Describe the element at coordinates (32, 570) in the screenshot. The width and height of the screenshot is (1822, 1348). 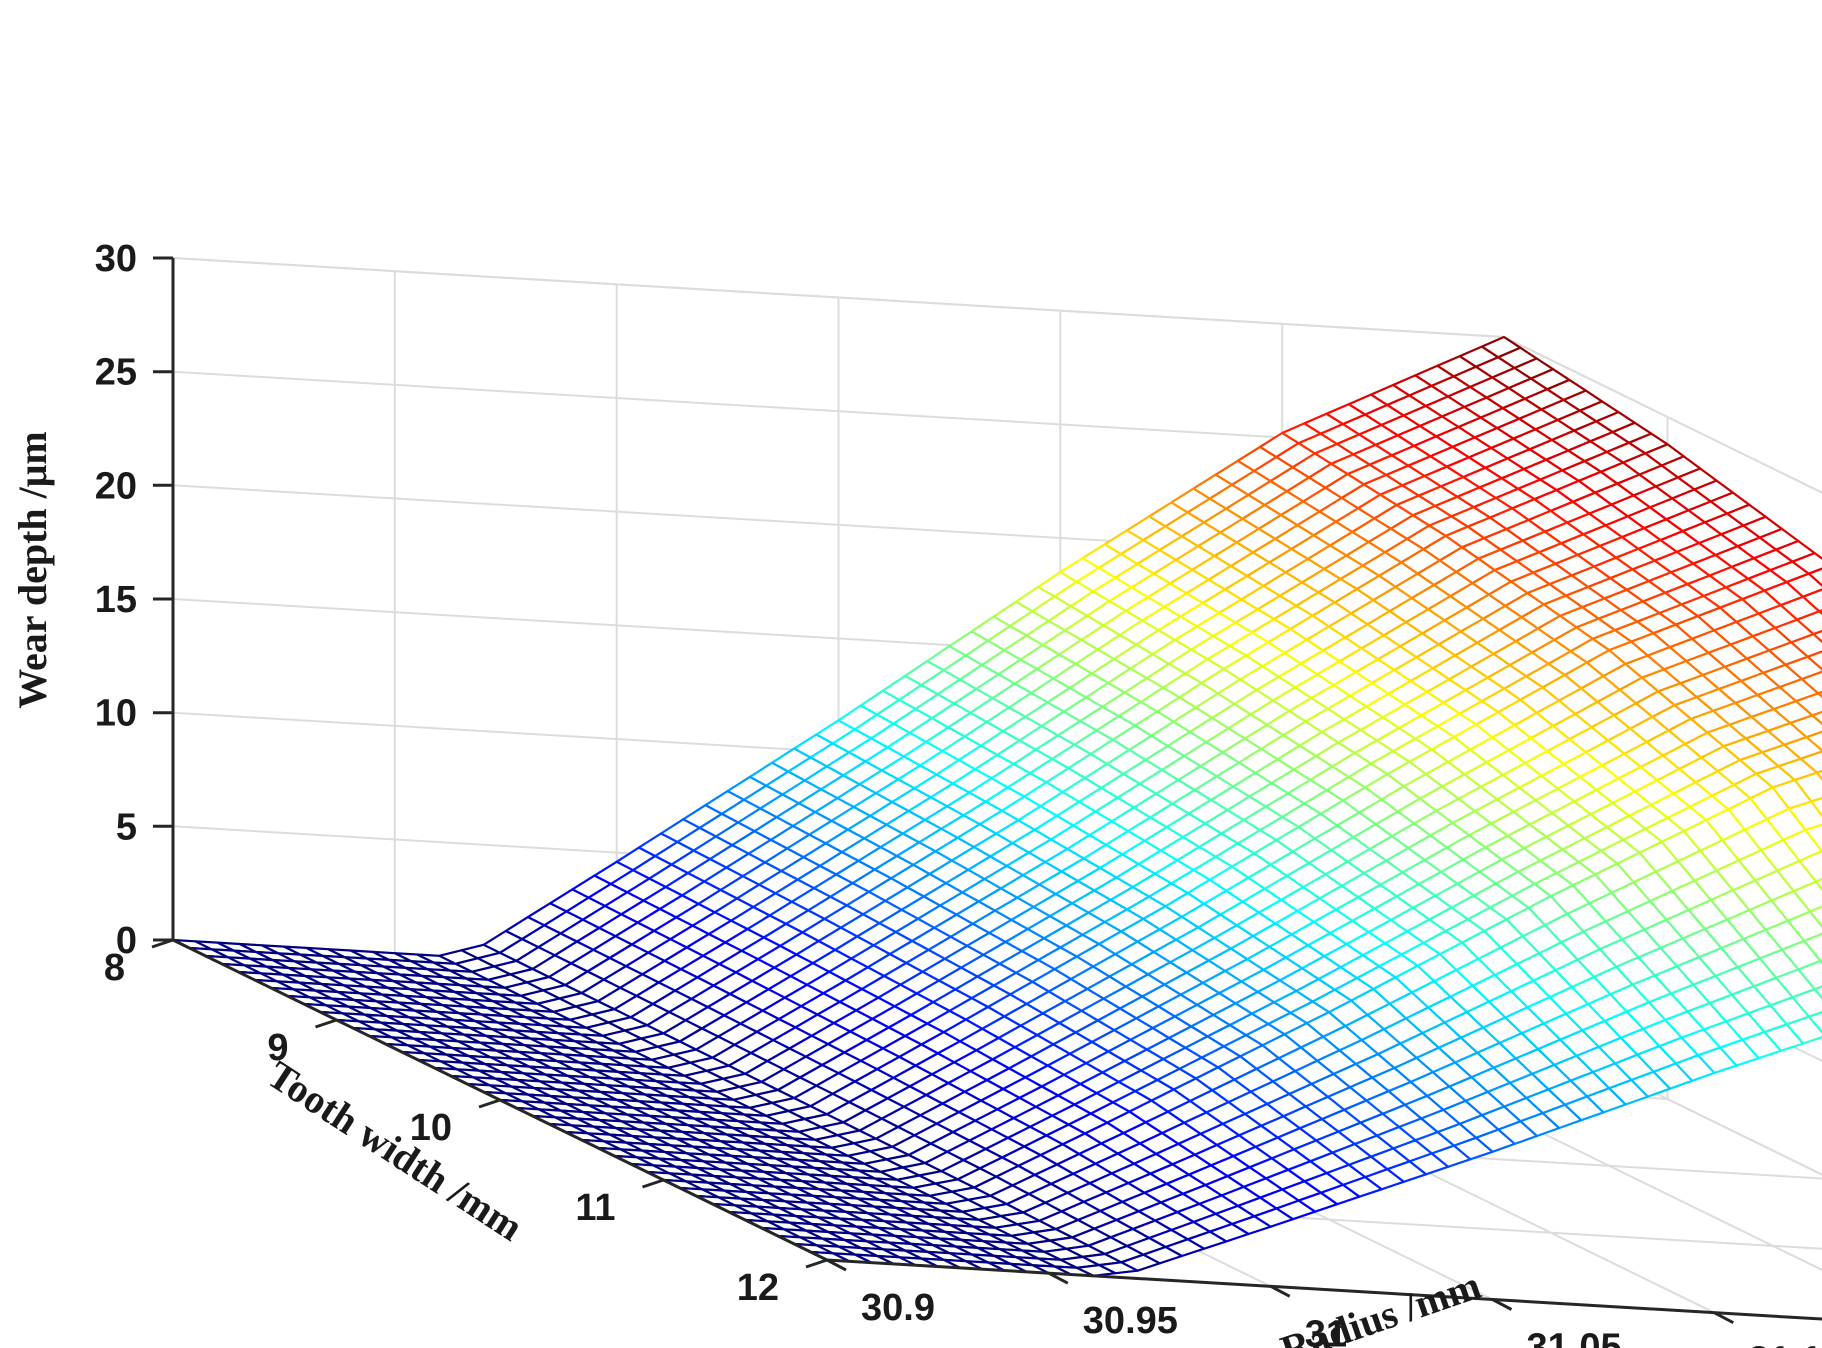
I see `z-axis-title: Wear depth /μm` at that location.